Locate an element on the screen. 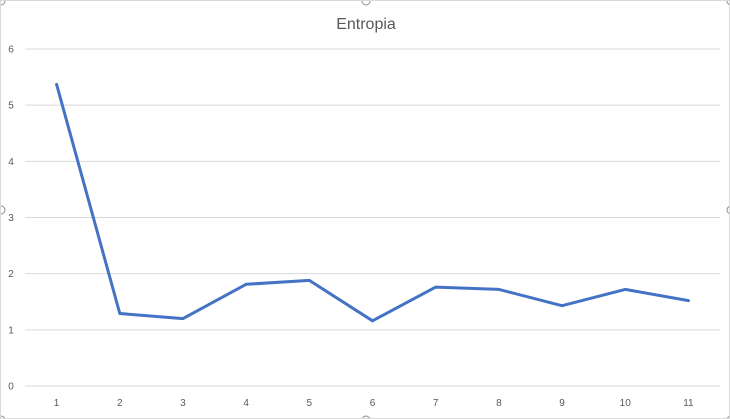 This screenshot has height=419, width=730. x-tick-label: 6 is located at coordinates (373, 403).